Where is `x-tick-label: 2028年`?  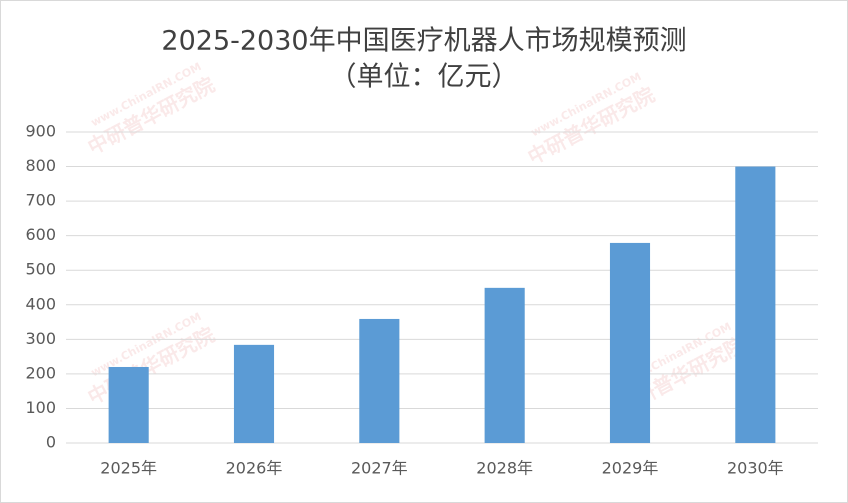
x-tick-label: 2028年 is located at coordinates (504, 468).